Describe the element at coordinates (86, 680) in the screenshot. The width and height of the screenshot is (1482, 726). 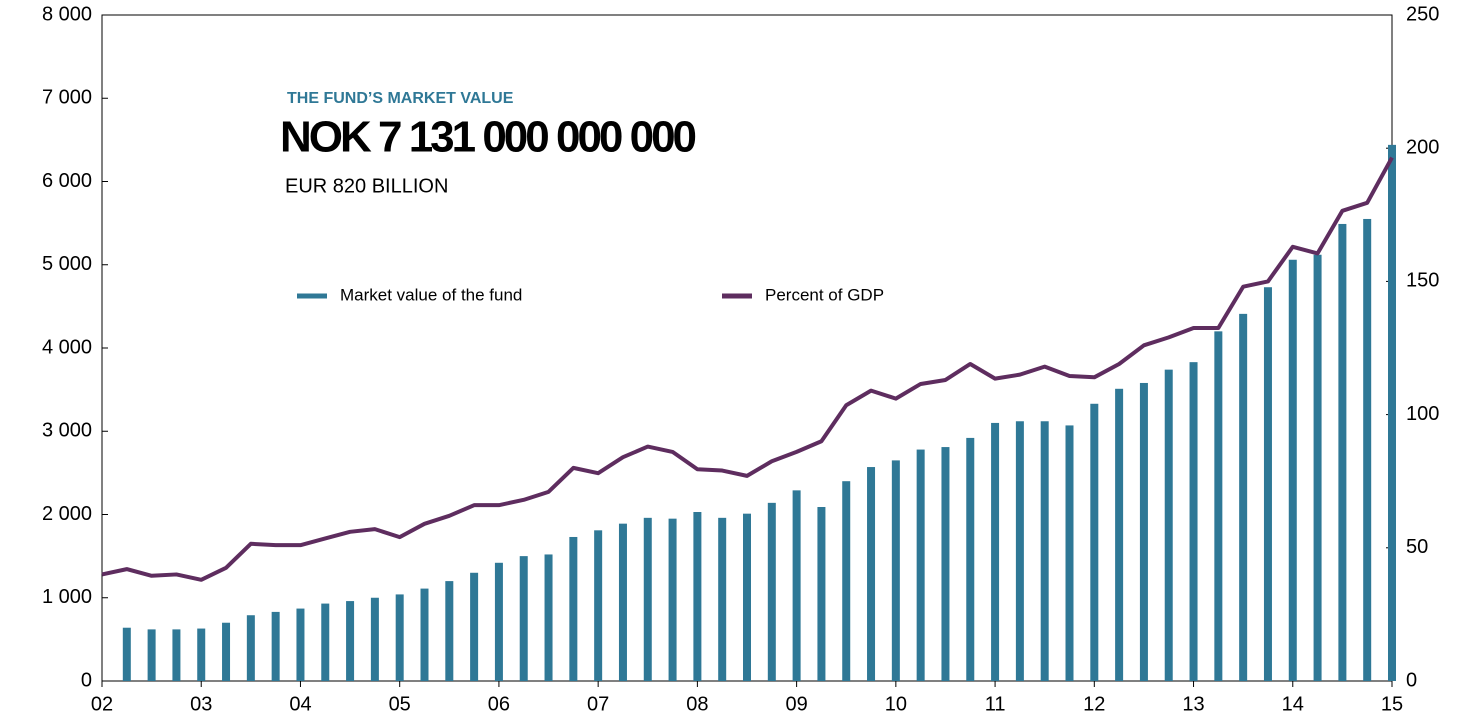
I see `y-tick-label: 0` at that location.